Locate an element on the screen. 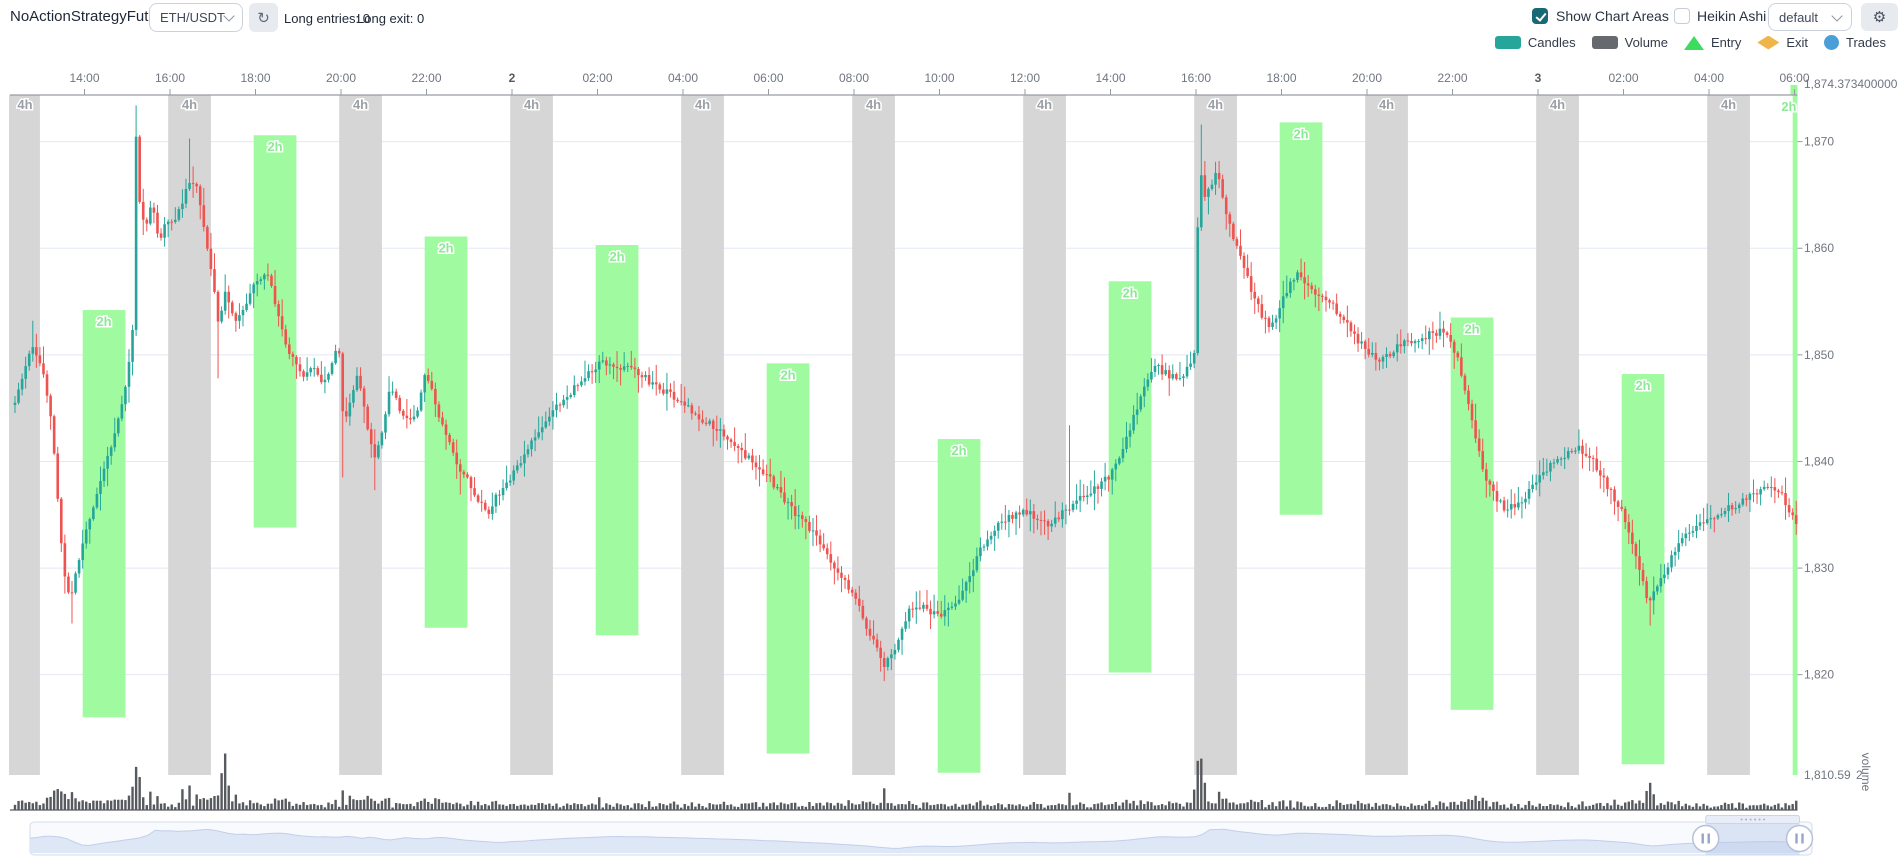 The width and height of the screenshot is (1902, 859). svg-text: 1,850 is located at coordinates (1819, 355).